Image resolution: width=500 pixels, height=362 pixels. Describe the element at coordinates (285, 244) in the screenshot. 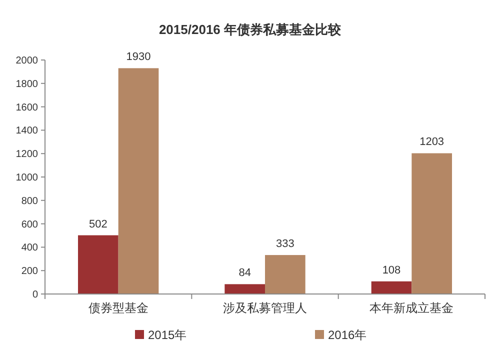

I see `data-label: 333` at that location.